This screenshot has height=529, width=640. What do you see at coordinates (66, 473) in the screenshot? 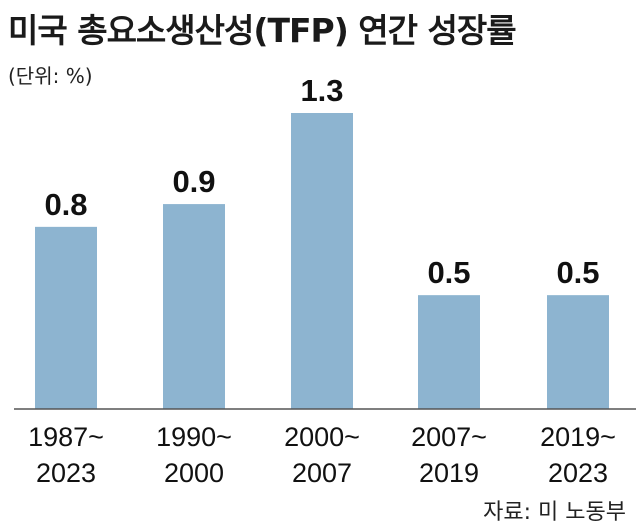
I see `tick-label-0-1: 2023` at bounding box center [66, 473].